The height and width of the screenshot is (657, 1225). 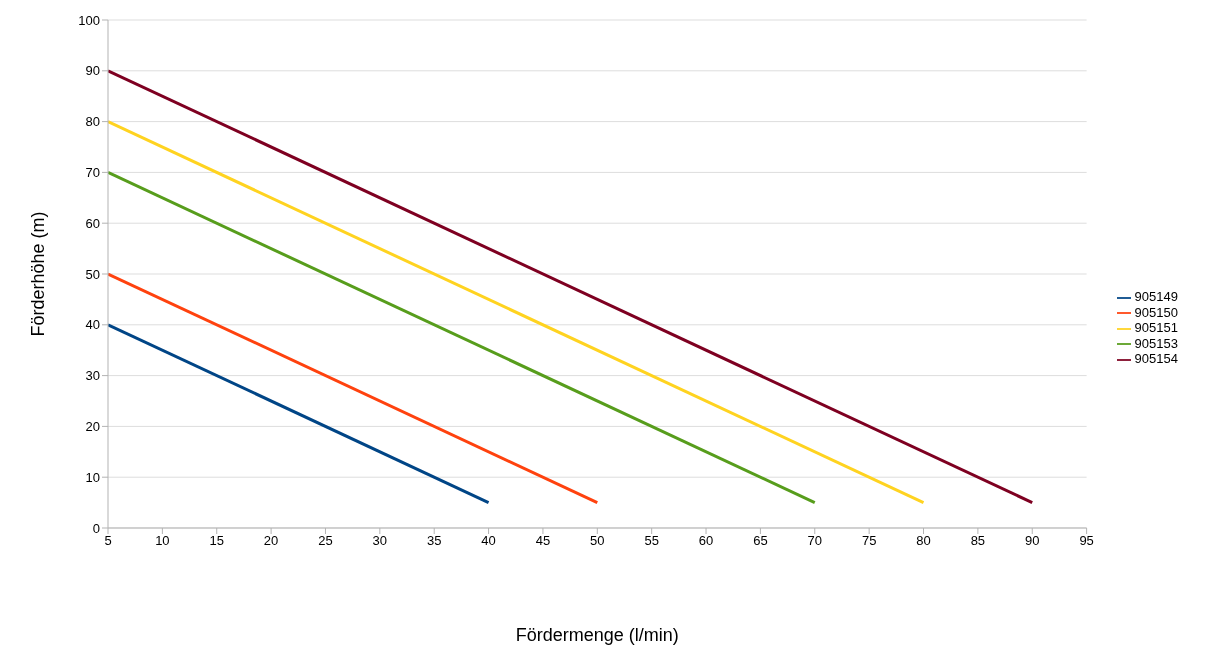 What do you see at coordinates (92, 122) in the screenshot?
I see `y-tick-label: 80` at bounding box center [92, 122].